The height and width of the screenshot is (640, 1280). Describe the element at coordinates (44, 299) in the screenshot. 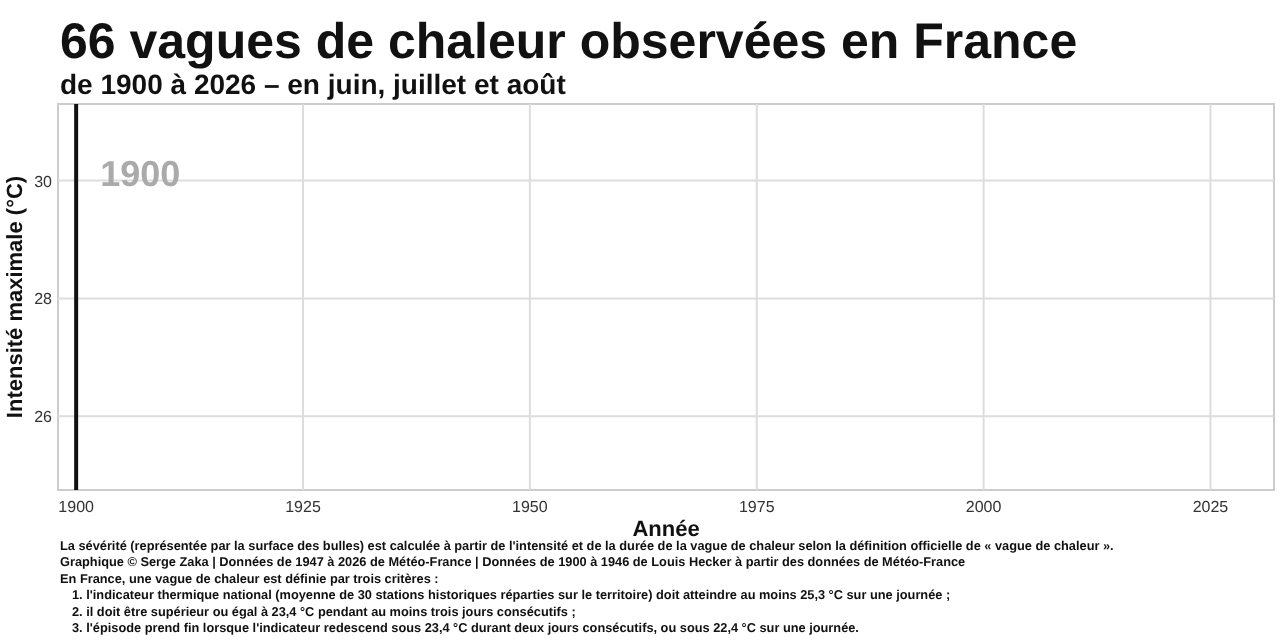

I see `y-tick-label: 28` at that location.